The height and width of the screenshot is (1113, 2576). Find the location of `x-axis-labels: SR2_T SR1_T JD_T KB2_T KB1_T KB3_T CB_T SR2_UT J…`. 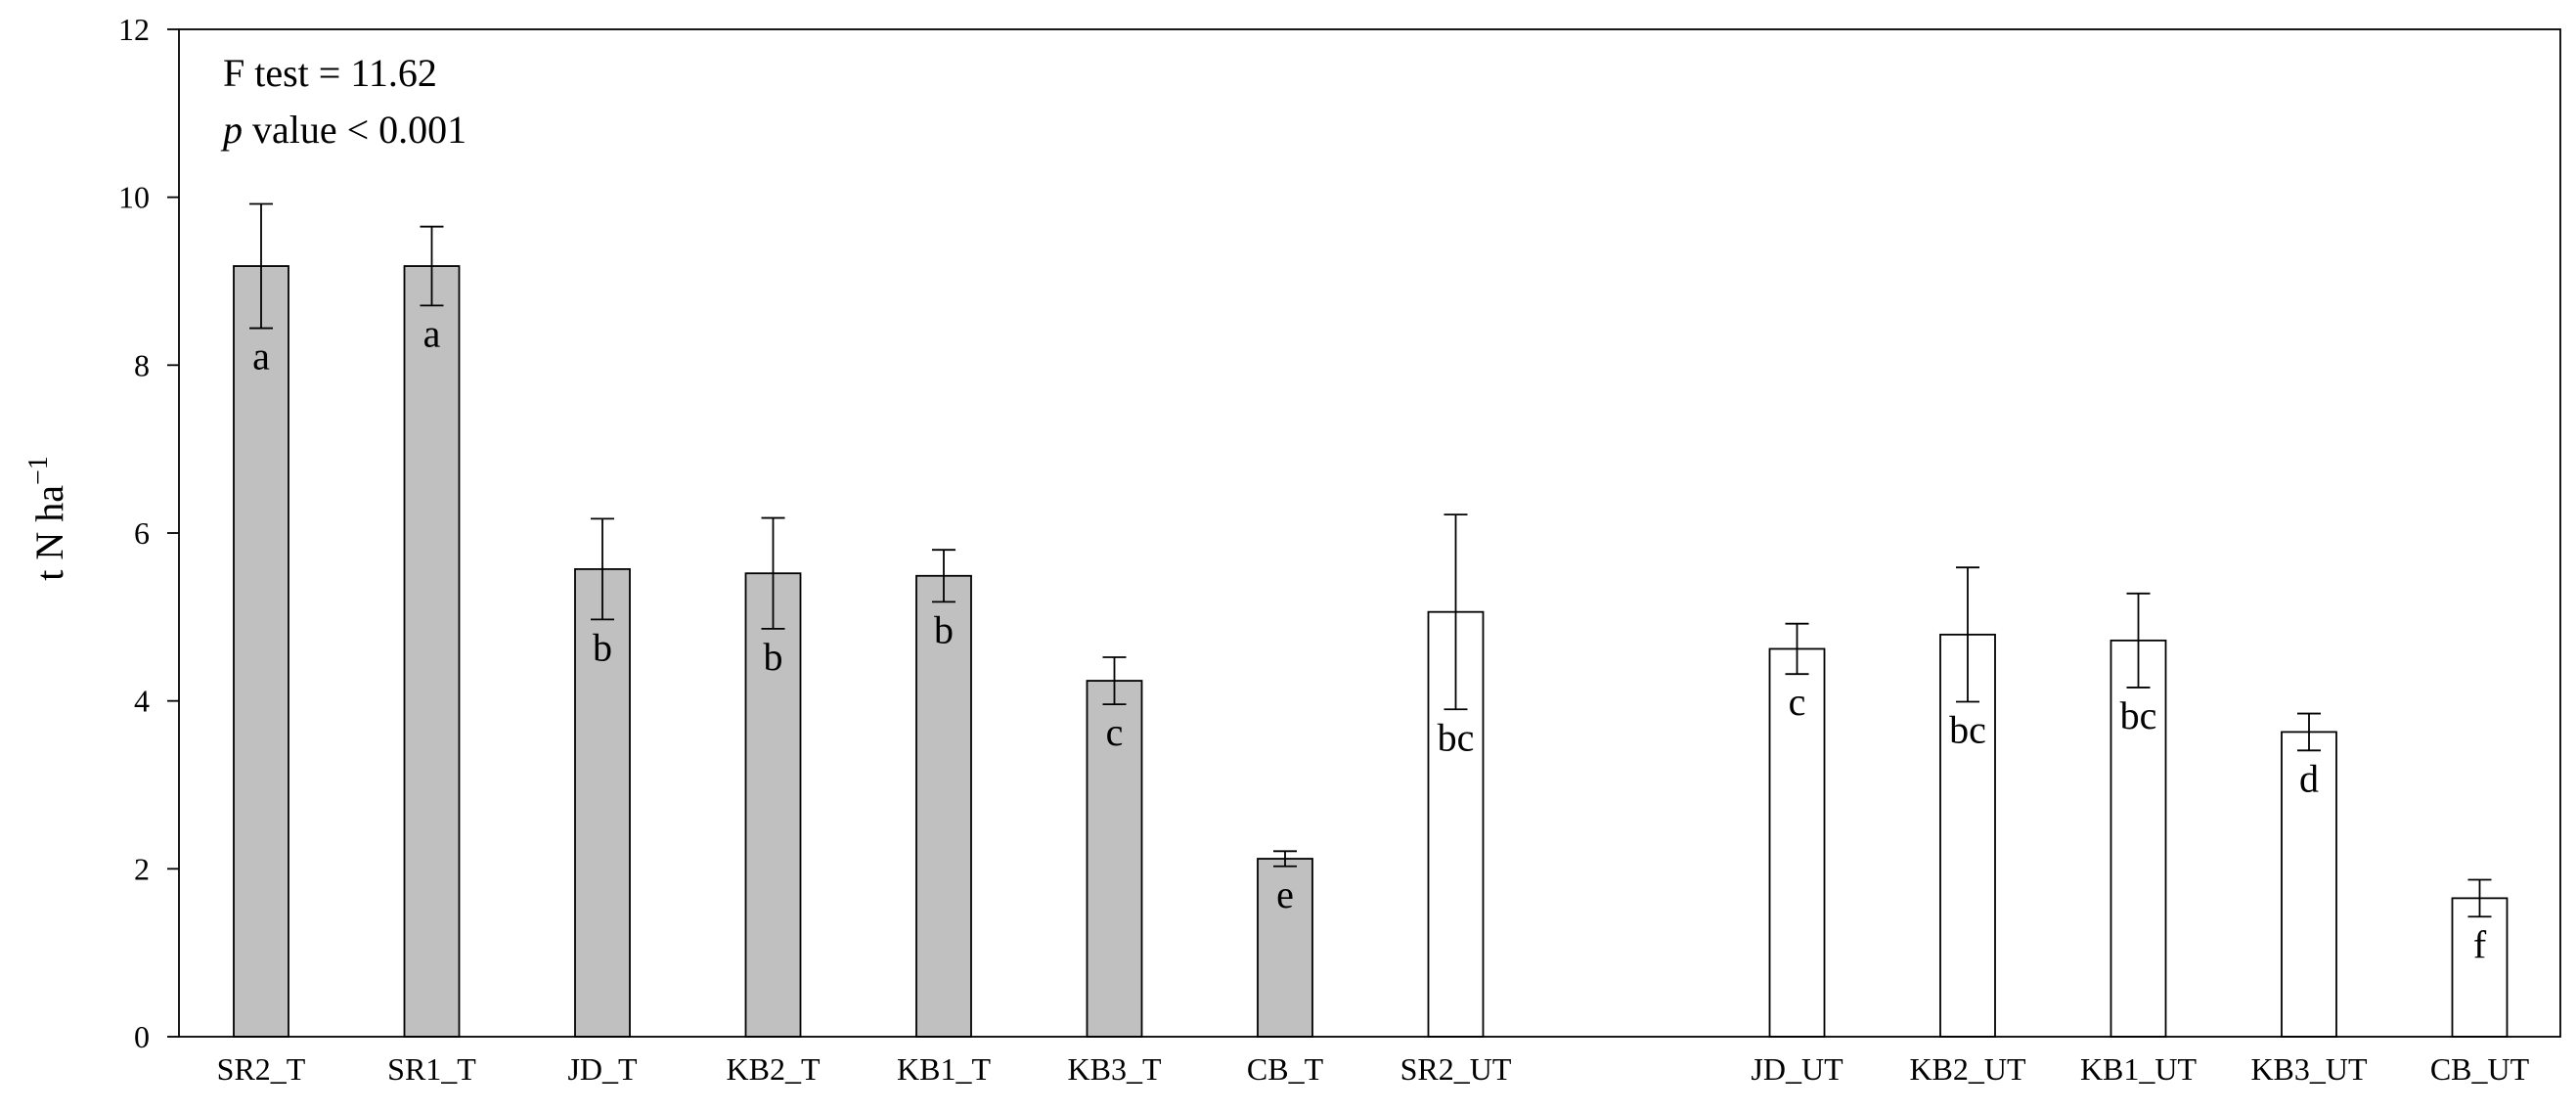

x-axis-labels: SR2_T SR1_T JD_T KB2_T KB1_T KB3_T CB_T SR2_UT J… is located at coordinates (1373, 1069).